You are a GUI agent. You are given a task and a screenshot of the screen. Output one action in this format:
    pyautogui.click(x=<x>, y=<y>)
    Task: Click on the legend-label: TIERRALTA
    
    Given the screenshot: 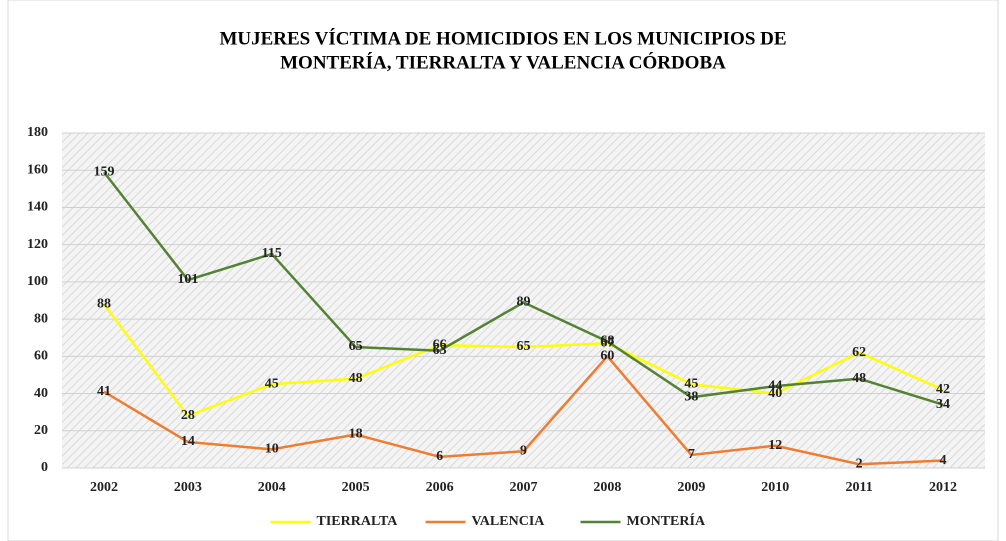 What is the action you would take?
    pyautogui.click(x=358, y=521)
    